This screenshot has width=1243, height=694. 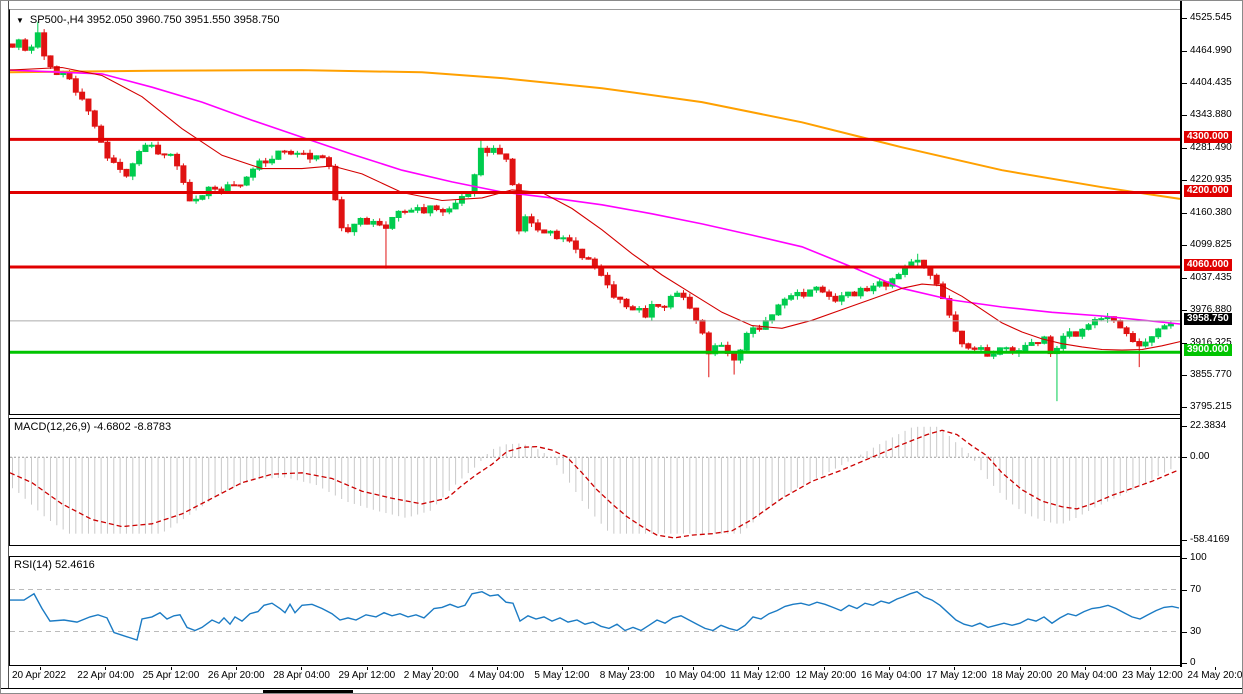 I want to click on price-tick-label: 4160.380, so click(x=1211, y=212).